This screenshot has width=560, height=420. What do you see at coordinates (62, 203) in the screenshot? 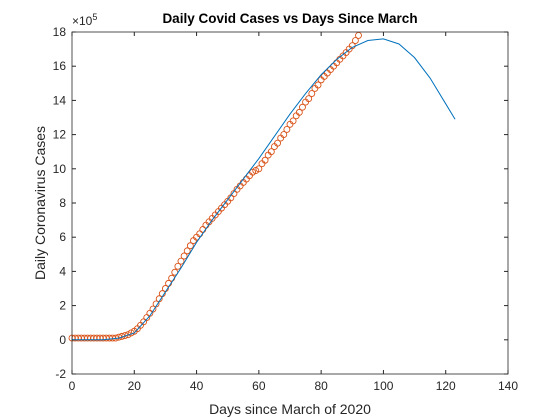
I see `y-tick-label: 8` at bounding box center [62, 203].